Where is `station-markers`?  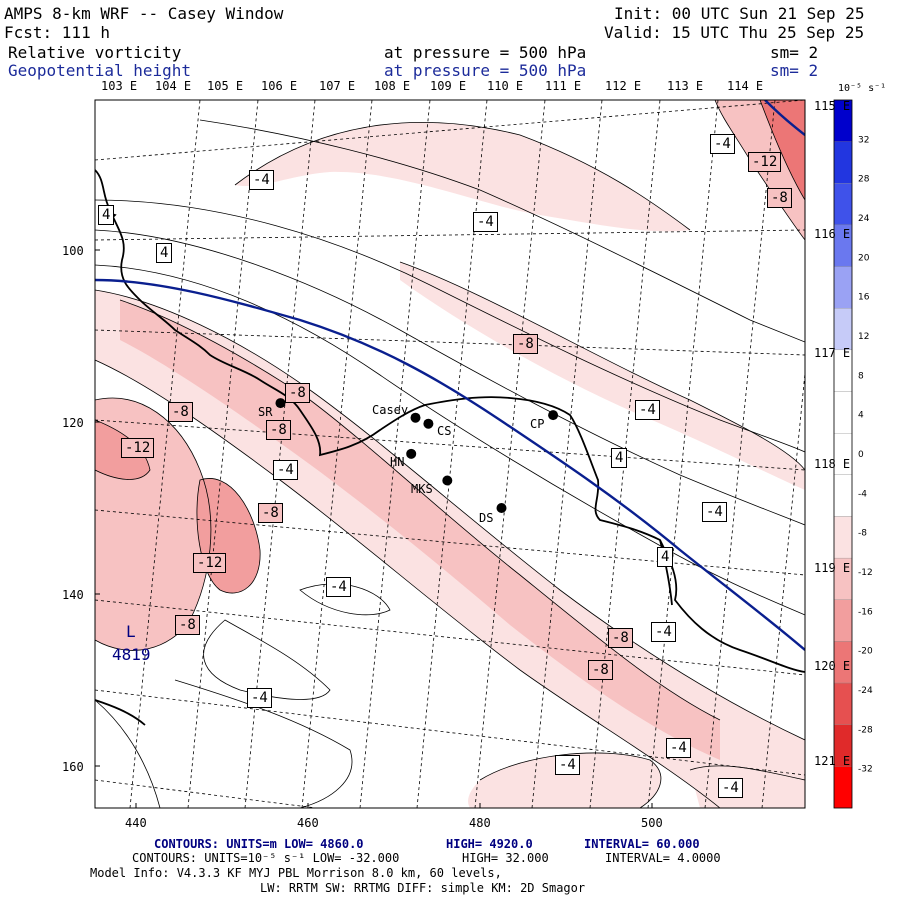 station-markers is located at coordinates (417, 455).